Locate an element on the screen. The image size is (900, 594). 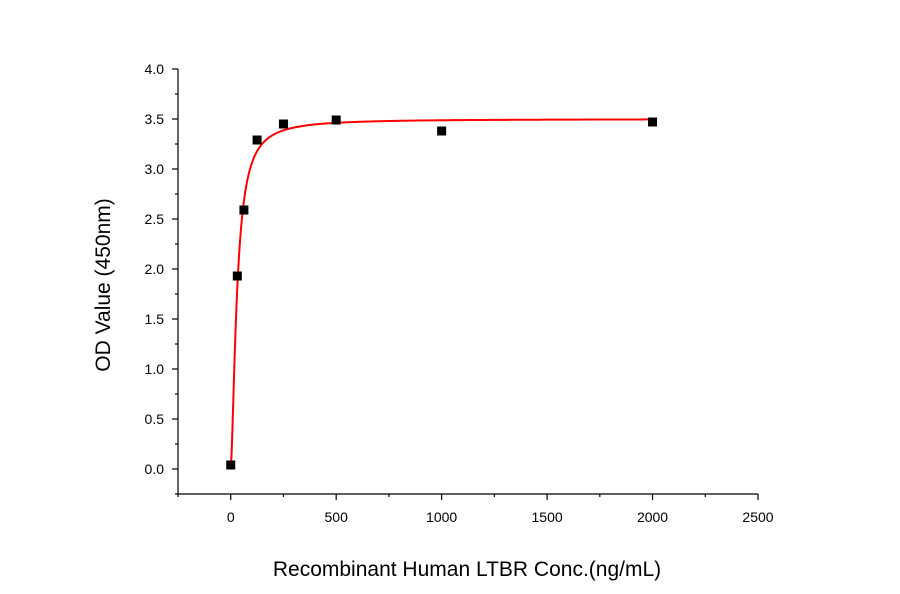
x-tick-label: 1500 is located at coordinates (547, 517).